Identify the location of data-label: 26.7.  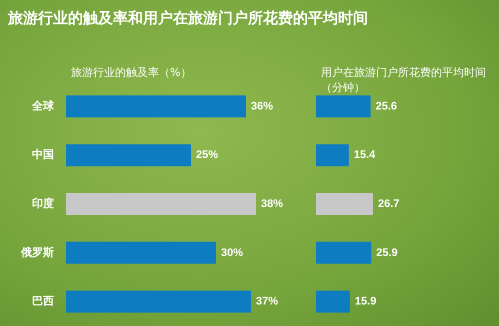
(389, 204).